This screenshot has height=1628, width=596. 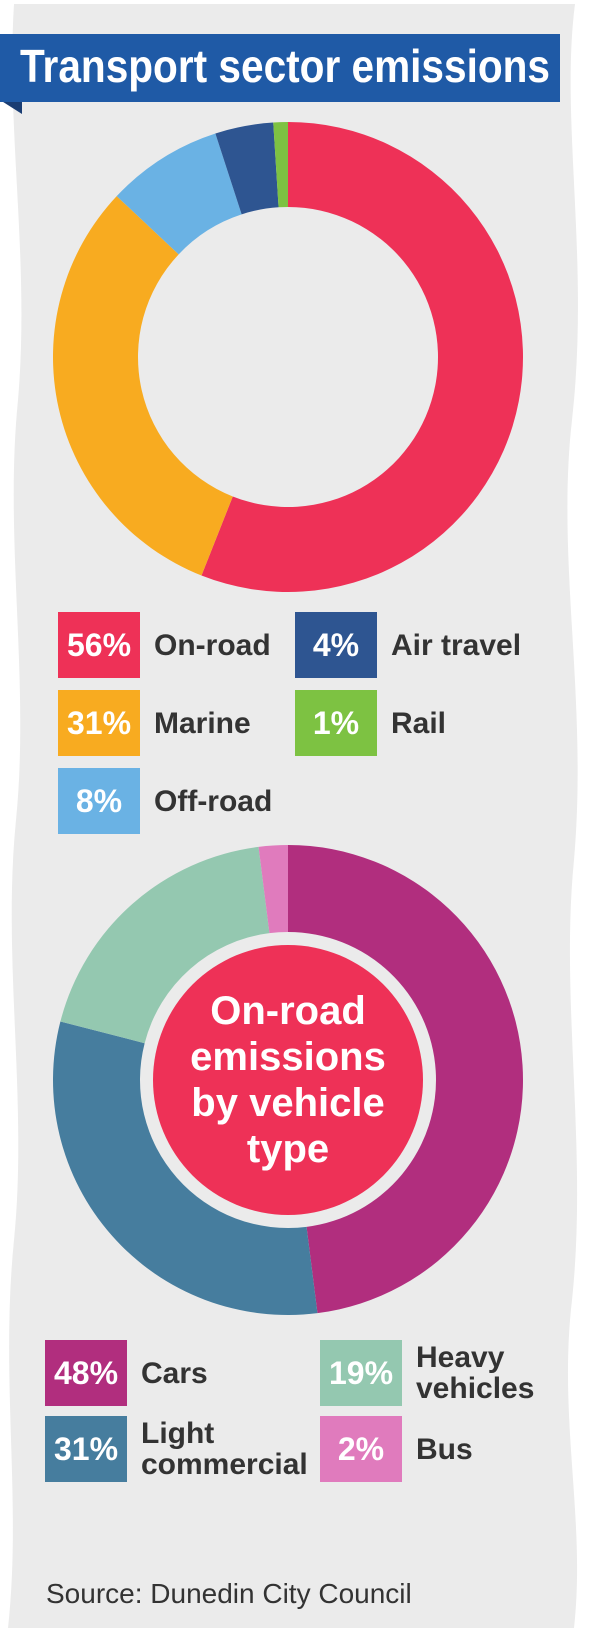 I want to click on banner-fold, so click(x=11, y=107).